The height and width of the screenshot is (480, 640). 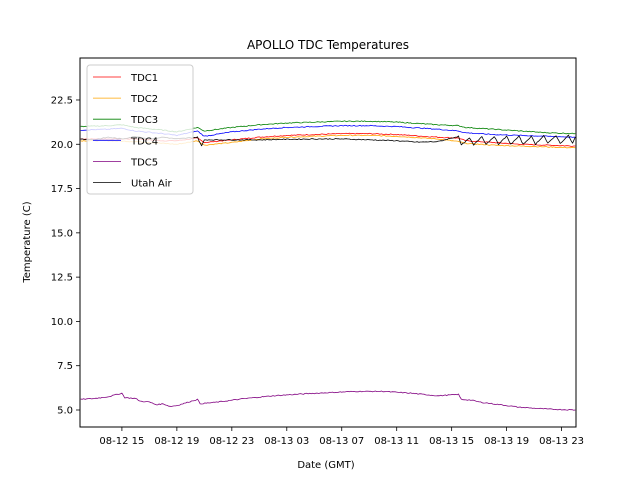 I want to click on x-tick-label: 08-13 11, so click(x=396, y=441).